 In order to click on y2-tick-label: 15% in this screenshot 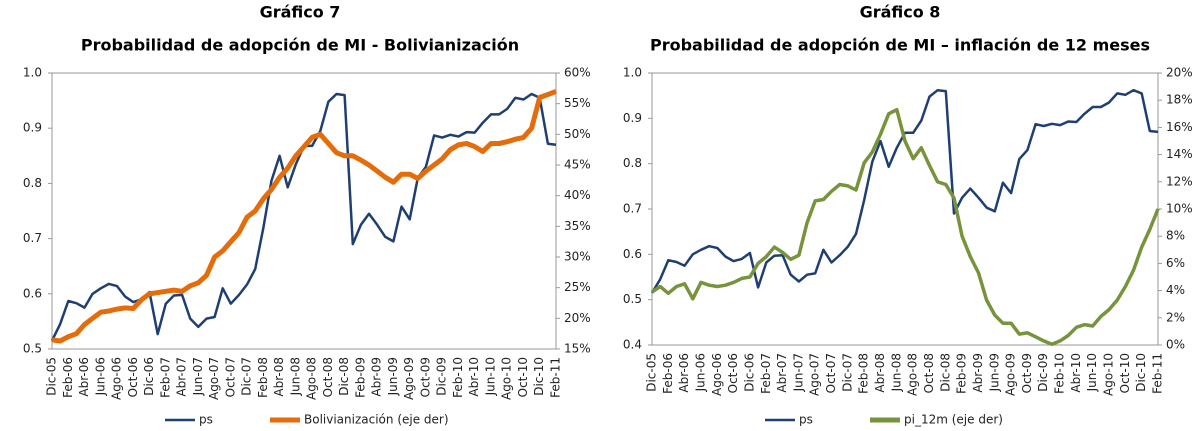, I will do `click(577, 349)`.